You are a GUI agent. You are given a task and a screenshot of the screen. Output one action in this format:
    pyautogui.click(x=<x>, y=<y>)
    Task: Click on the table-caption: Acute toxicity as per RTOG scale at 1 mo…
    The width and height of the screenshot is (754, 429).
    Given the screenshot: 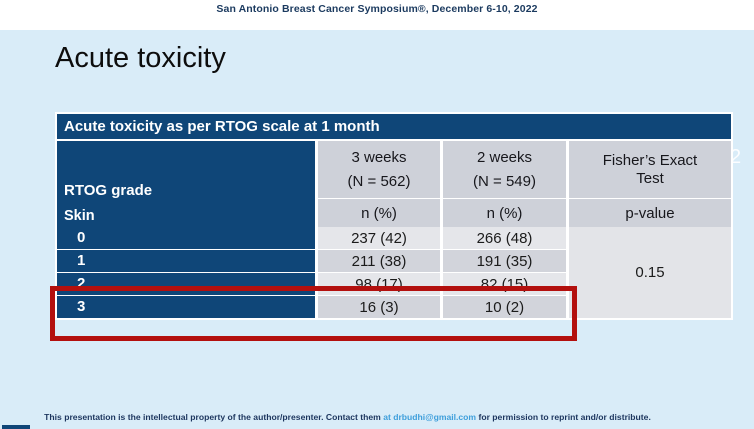 What is the action you would take?
    pyautogui.click(x=394, y=127)
    